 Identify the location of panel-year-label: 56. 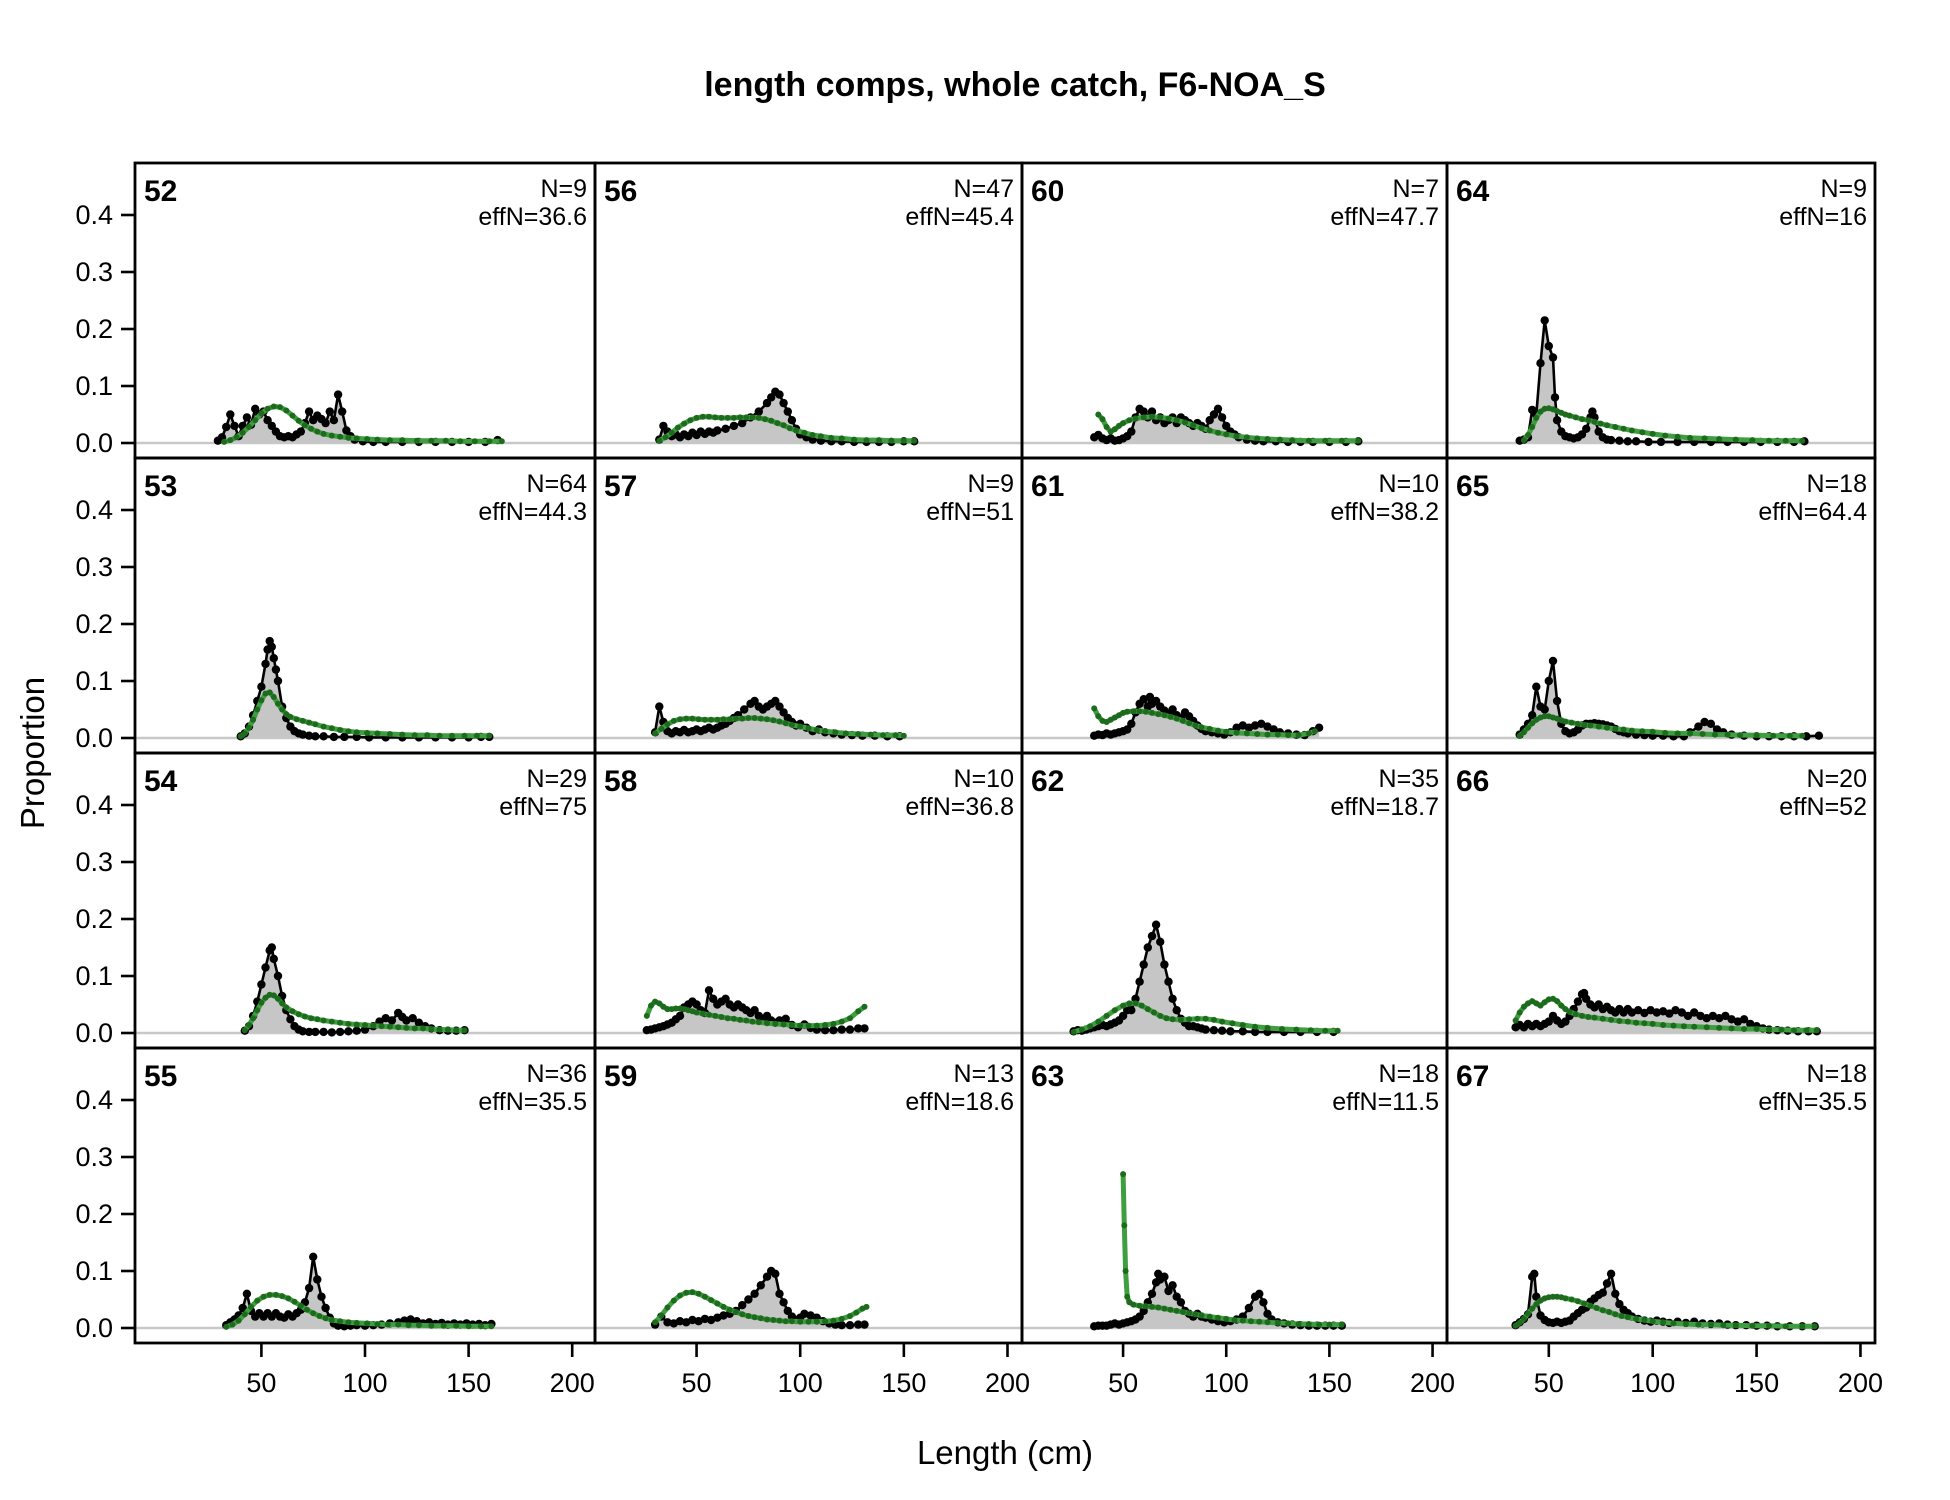
(620, 191).